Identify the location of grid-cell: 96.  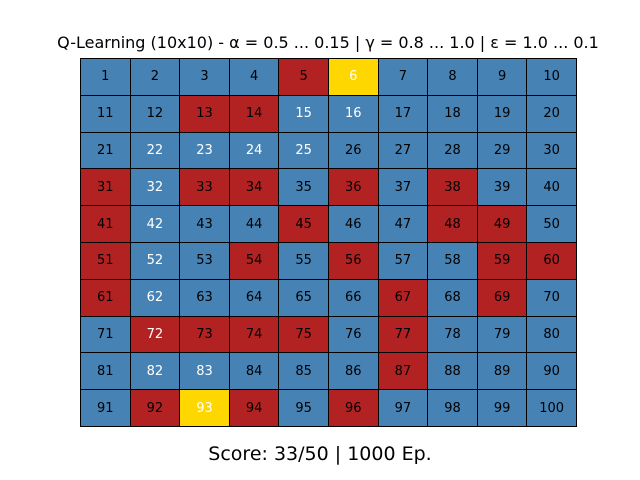
(353, 408).